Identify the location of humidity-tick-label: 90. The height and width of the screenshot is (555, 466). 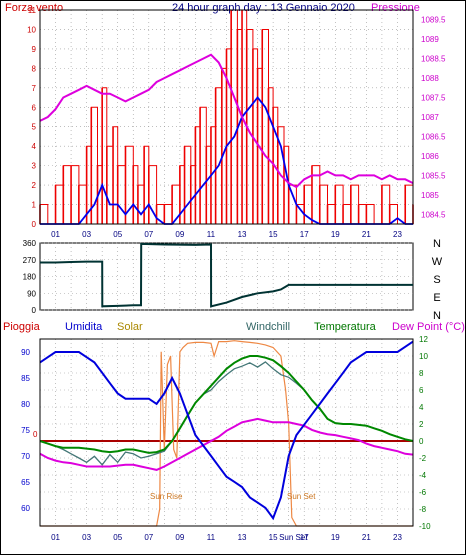
(25, 352).